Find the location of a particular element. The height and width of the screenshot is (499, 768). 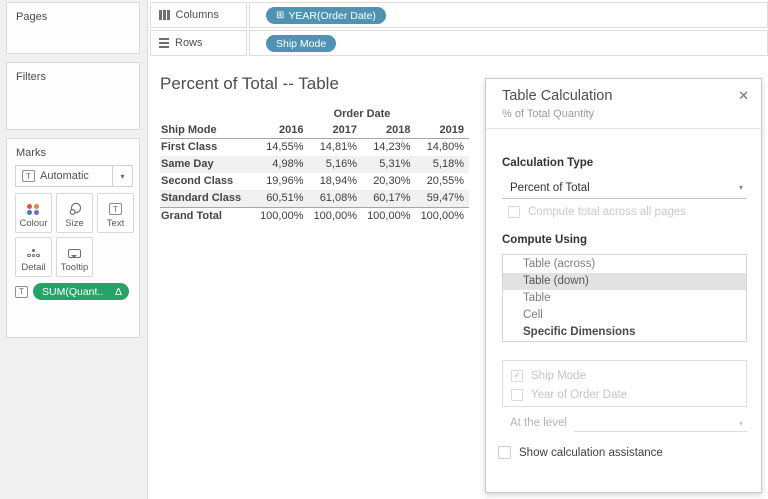

dimension-row: Year of Order Date is located at coordinates (628, 394).